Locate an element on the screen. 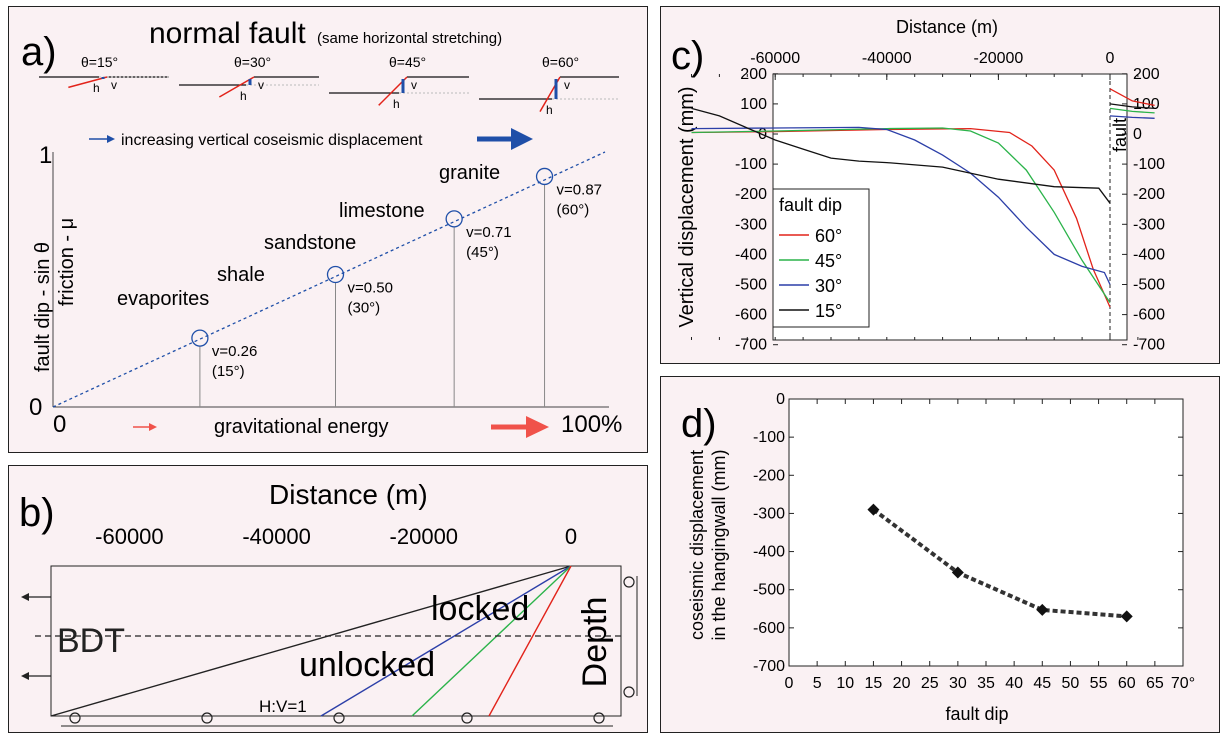 The width and height of the screenshot is (1226, 738). b-faults is located at coordinates (311, 641).